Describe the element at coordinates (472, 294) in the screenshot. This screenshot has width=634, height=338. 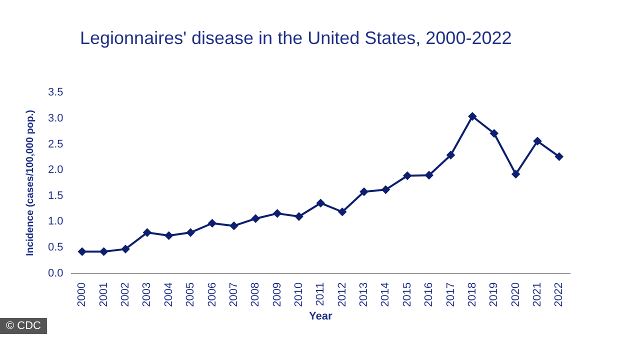
I see `x-tick-label: 2018` at that location.